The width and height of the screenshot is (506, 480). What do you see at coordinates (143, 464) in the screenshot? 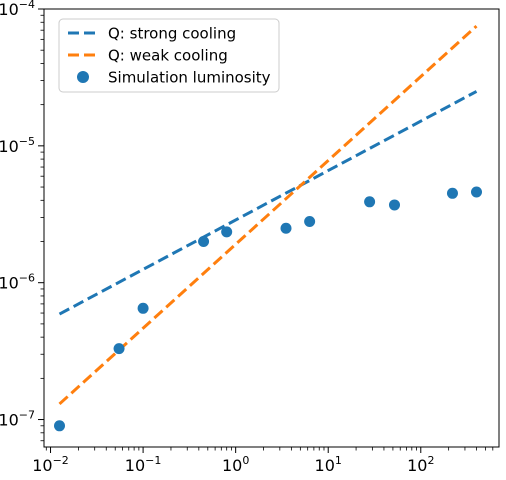
I see `x-tick-label: 10⁻¹` at bounding box center [143, 464].